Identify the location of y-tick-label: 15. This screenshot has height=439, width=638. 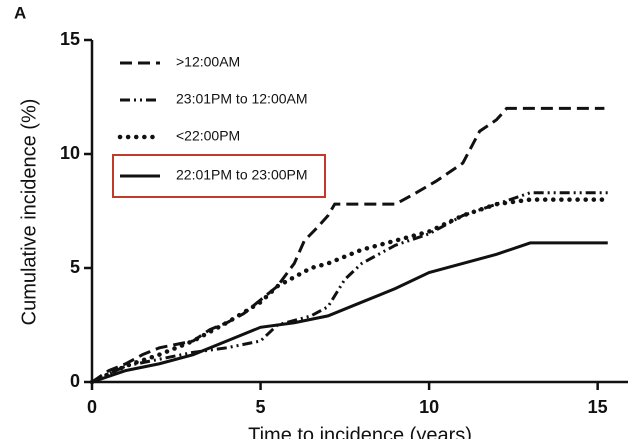
(70, 39).